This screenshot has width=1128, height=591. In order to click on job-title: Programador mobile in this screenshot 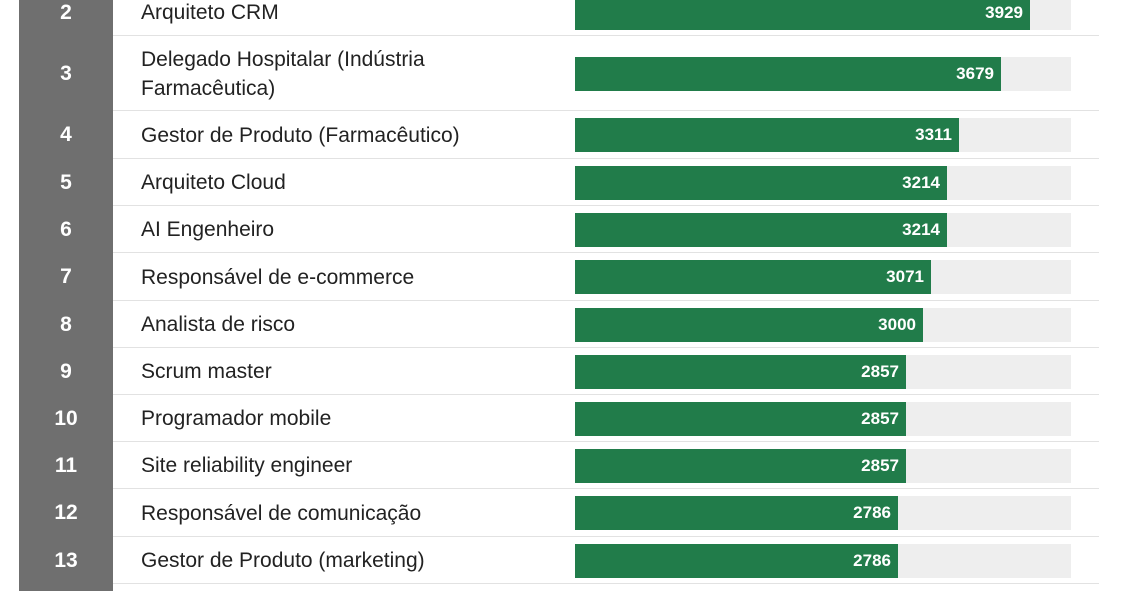, I will do `click(236, 418)`.